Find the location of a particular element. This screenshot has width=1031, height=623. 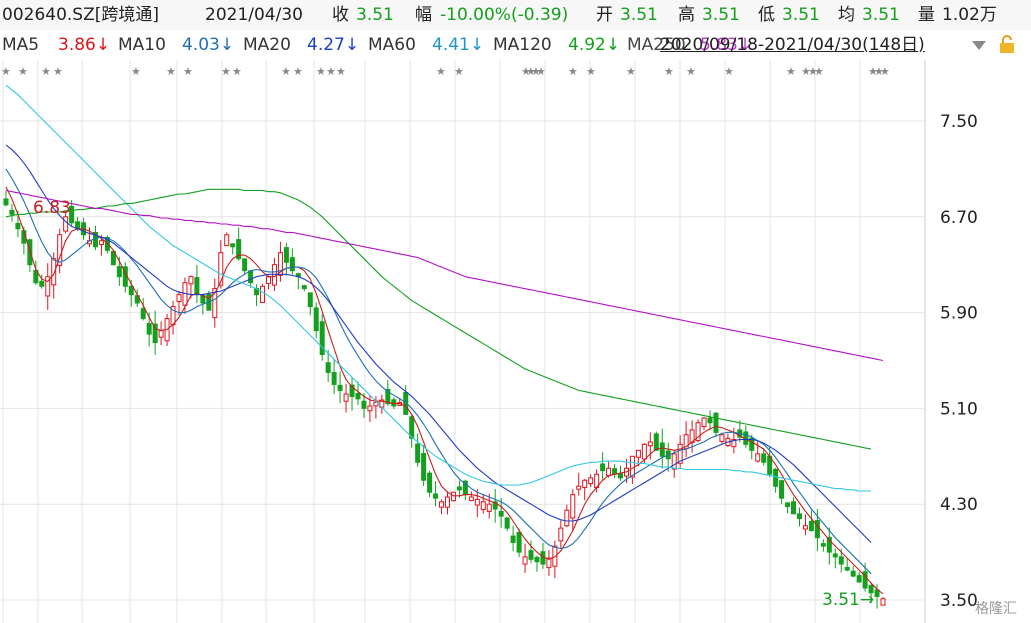

last-price-label: 3.51→ is located at coordinates (848, 600).